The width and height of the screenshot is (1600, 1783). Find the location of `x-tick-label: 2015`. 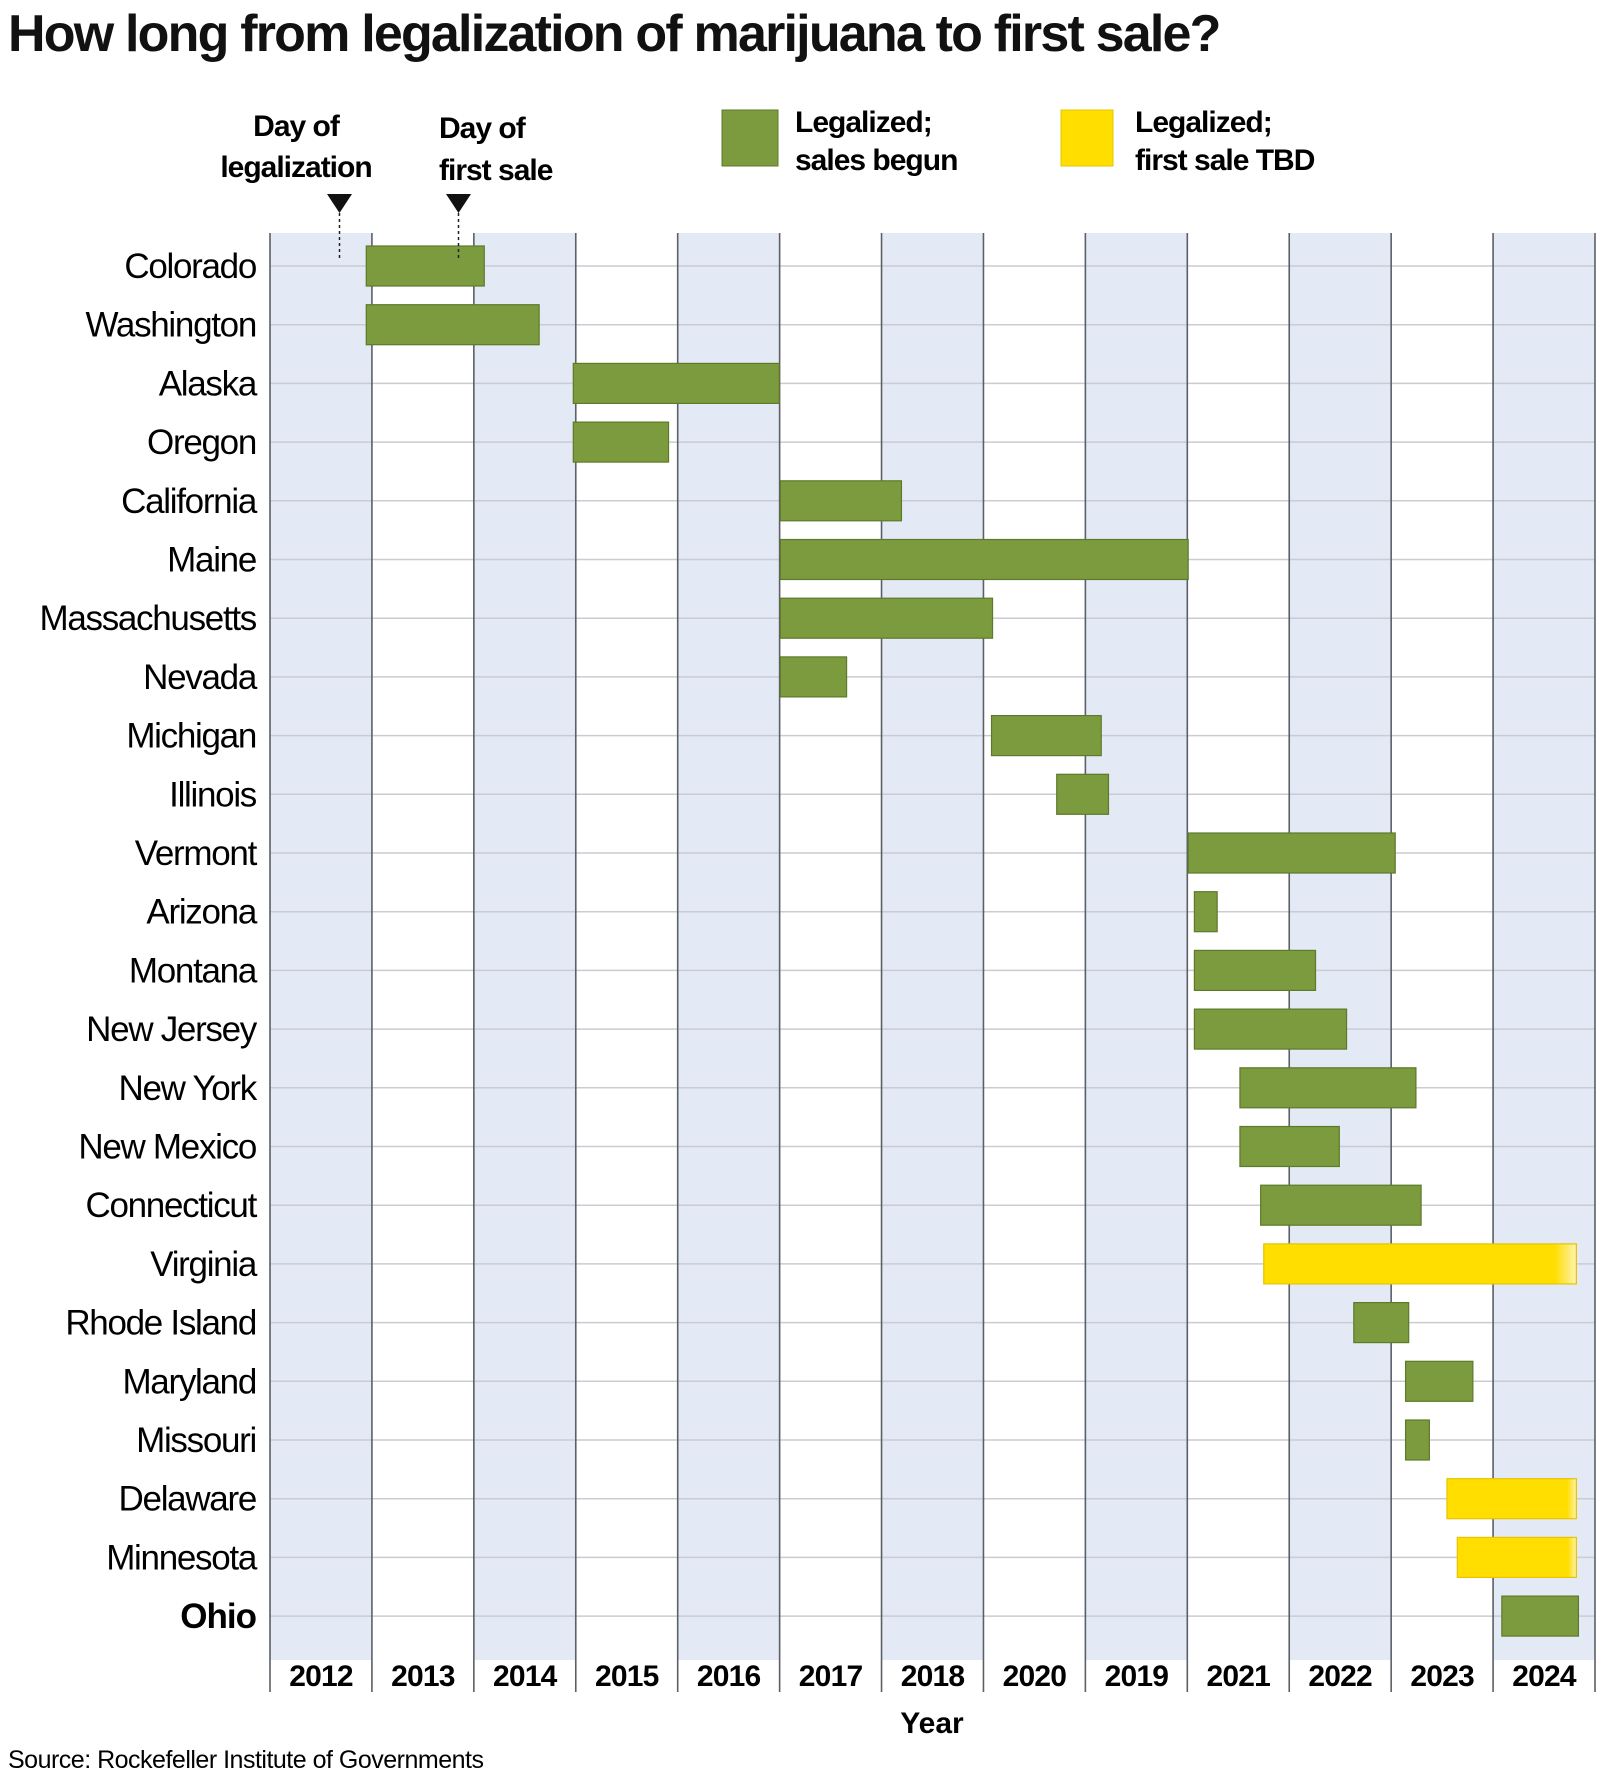

x-tick-label: 2015 is located at coordinates (627, 1676).